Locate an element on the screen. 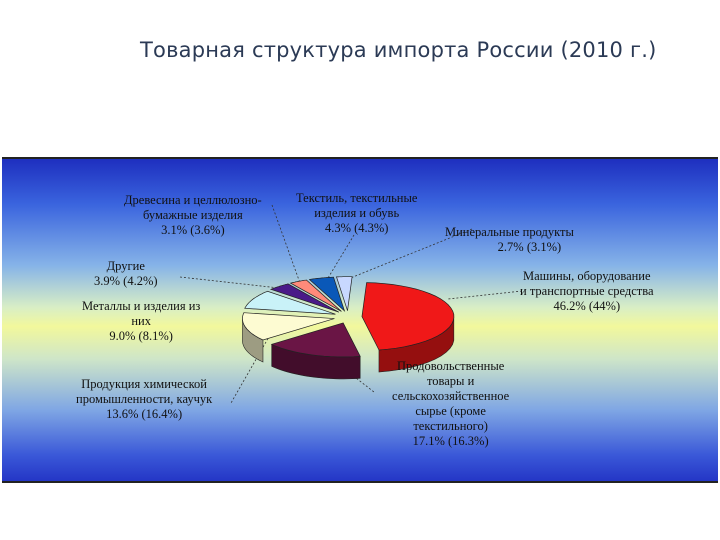 The width and height of the screenshot is (720, 540). leader-machines is located at coordinates (485, 295).